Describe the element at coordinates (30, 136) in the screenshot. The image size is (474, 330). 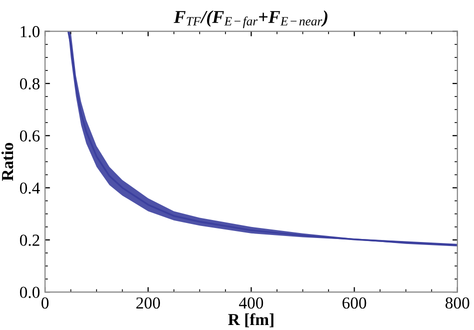
I see `y-tick-label: 0.6` at that location.